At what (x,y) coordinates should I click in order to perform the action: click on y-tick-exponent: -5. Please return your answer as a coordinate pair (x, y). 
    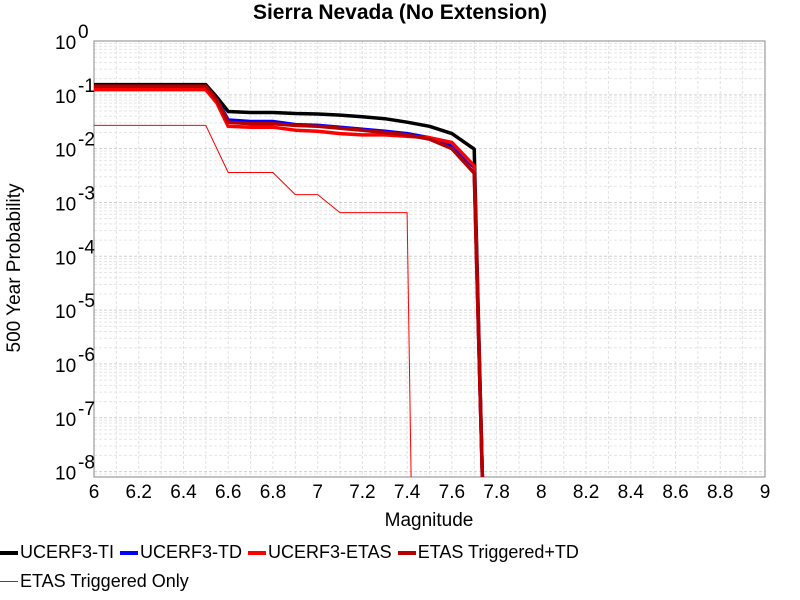
    Looking at the image, I should click on (86, 301).